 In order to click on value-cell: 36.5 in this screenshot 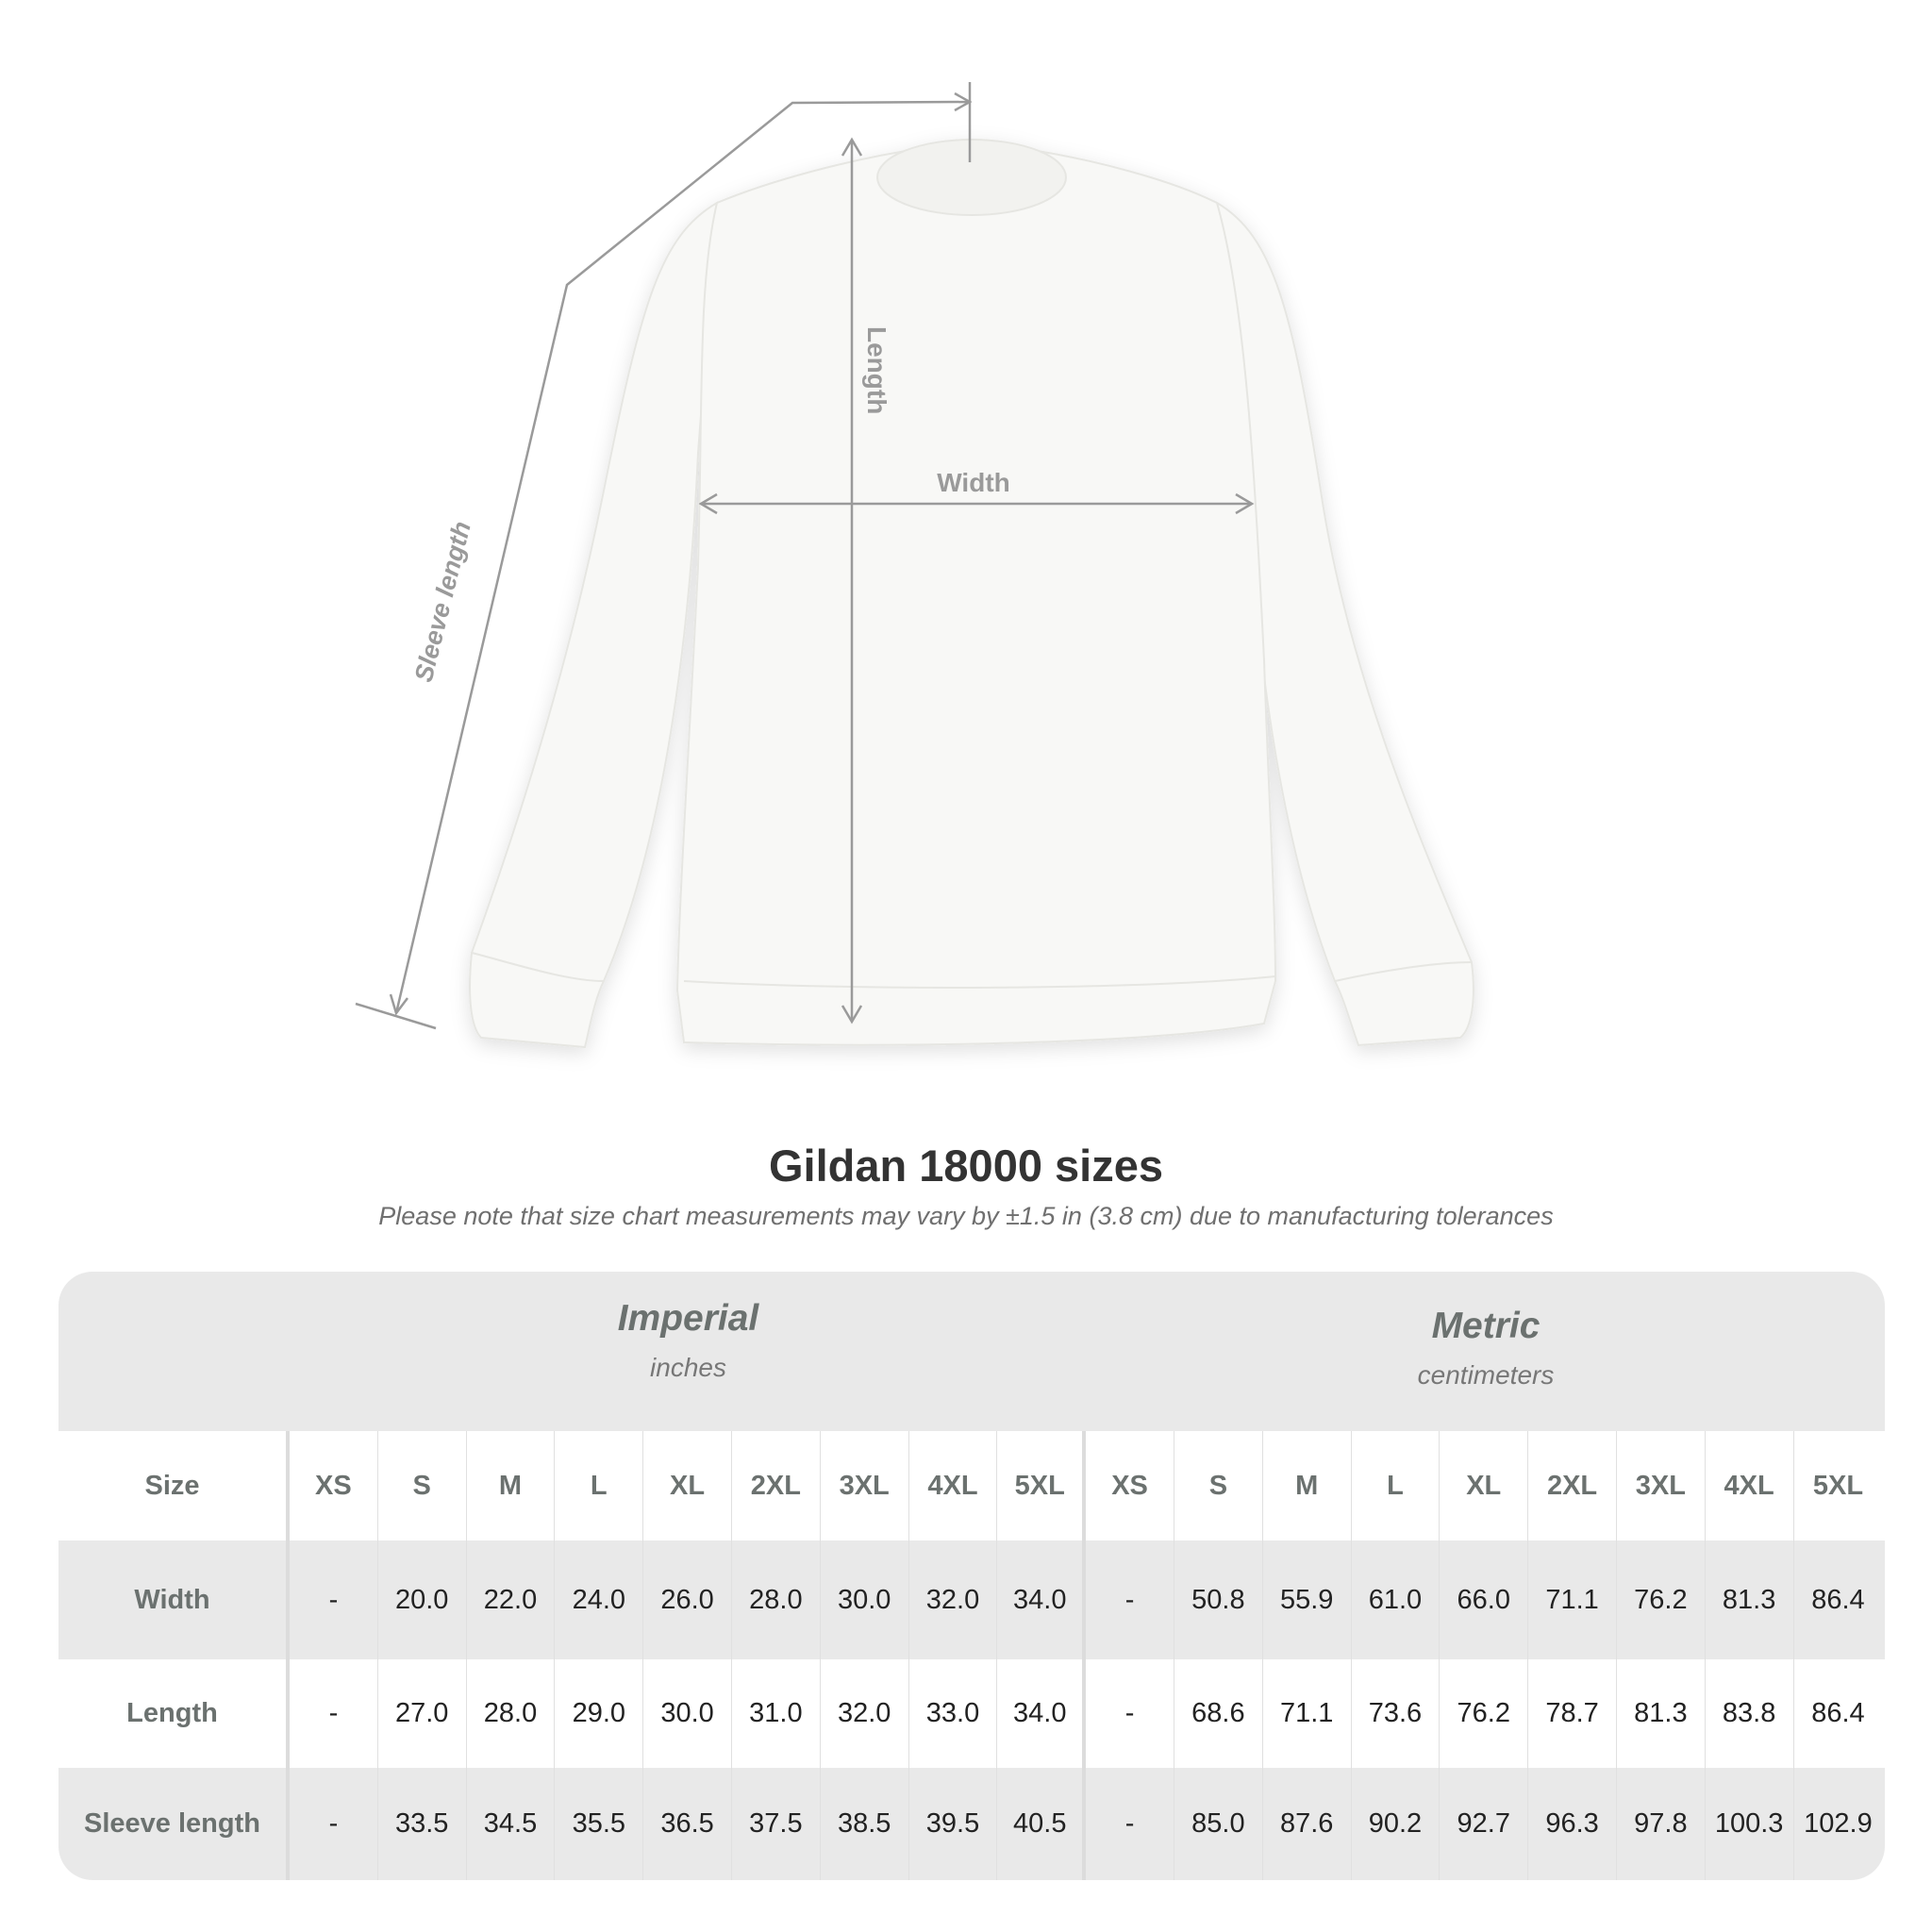, I will do `click(687, 1824)`.